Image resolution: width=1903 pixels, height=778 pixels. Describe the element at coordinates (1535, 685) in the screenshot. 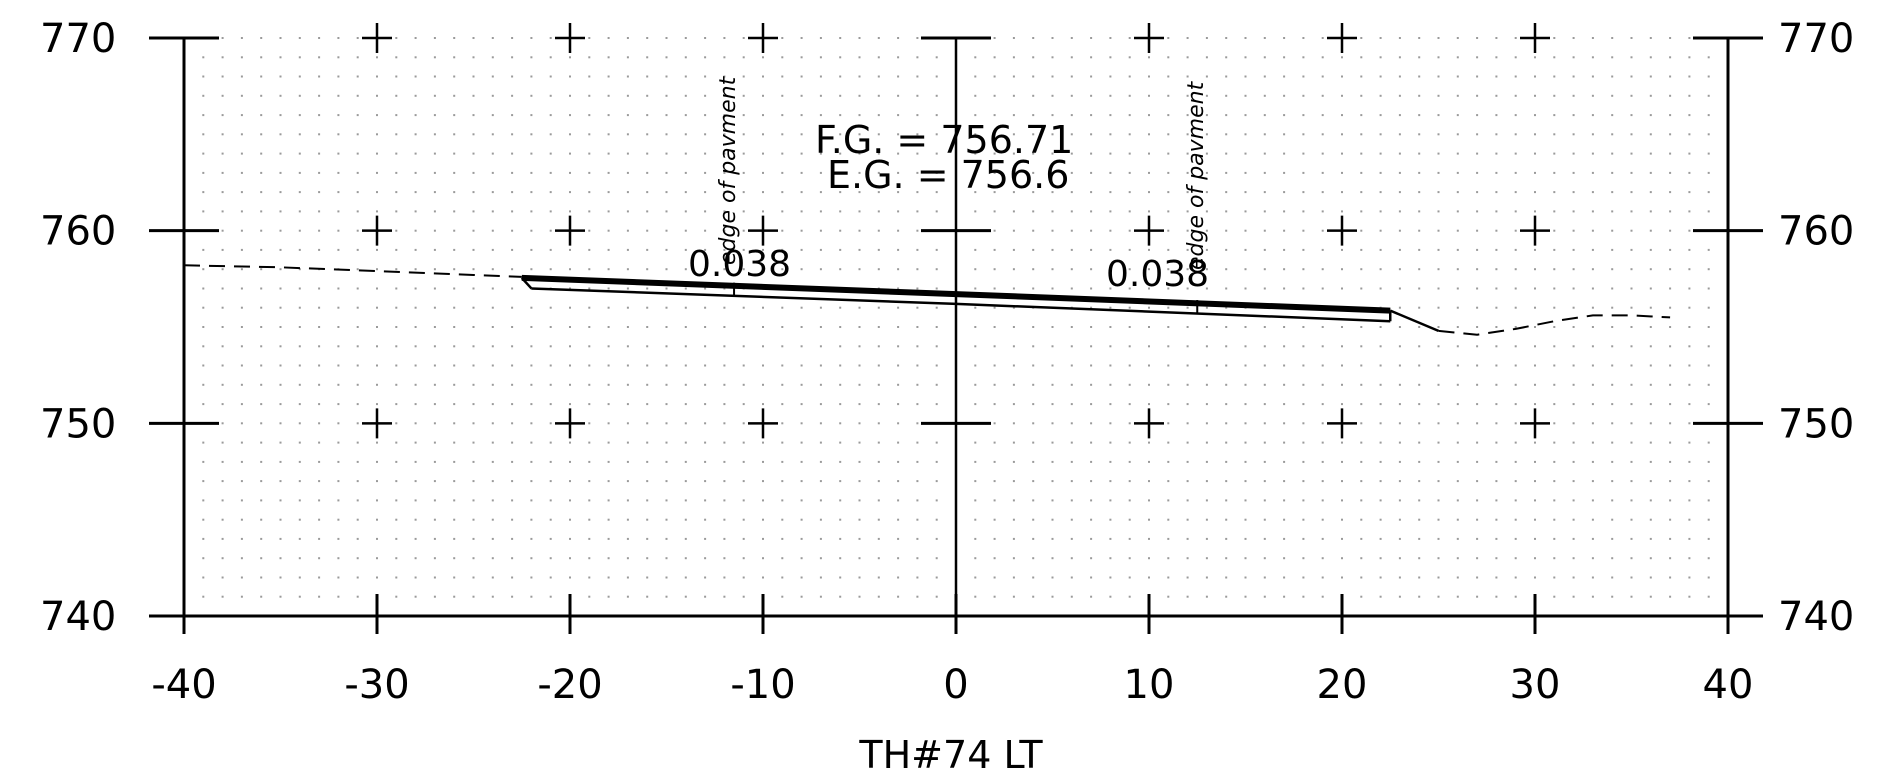

I see `x-tick-label: 30` at that location.